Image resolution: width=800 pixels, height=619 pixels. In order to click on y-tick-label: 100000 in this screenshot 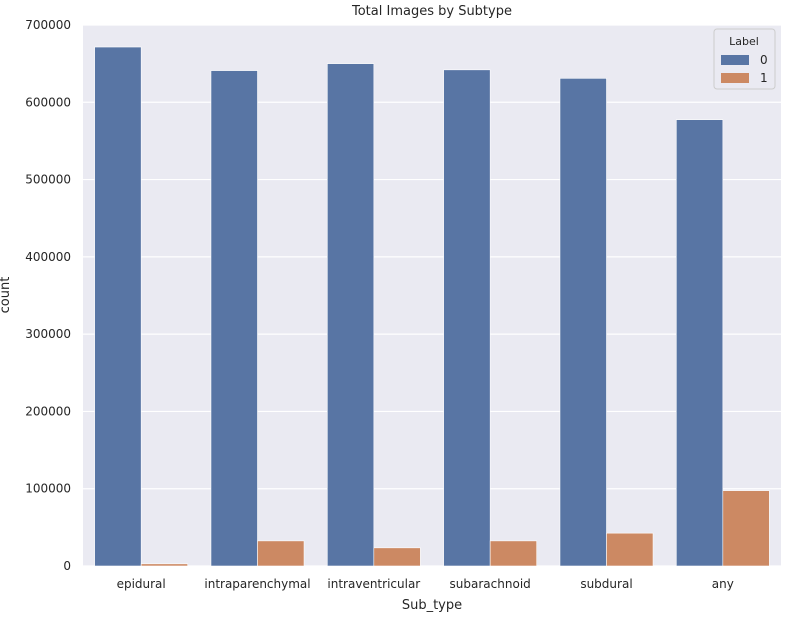, I will do `click(48, 489)`.